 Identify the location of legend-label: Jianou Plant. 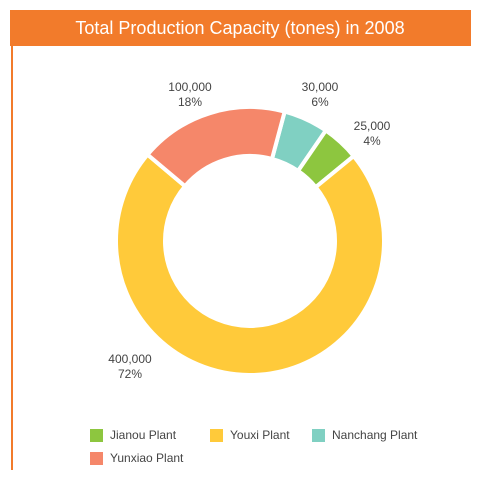
(143, 435).